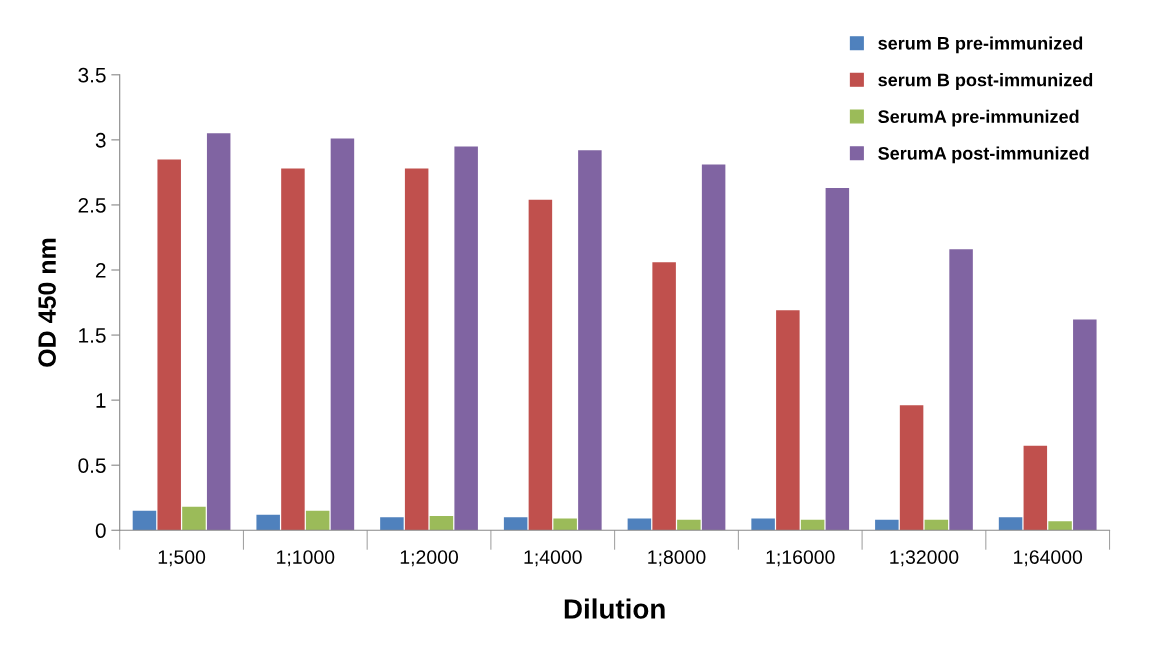  Describe the element at coordinates (429, 558) in the screenshot. I see `x-tick-label: 1;2000` at that location.